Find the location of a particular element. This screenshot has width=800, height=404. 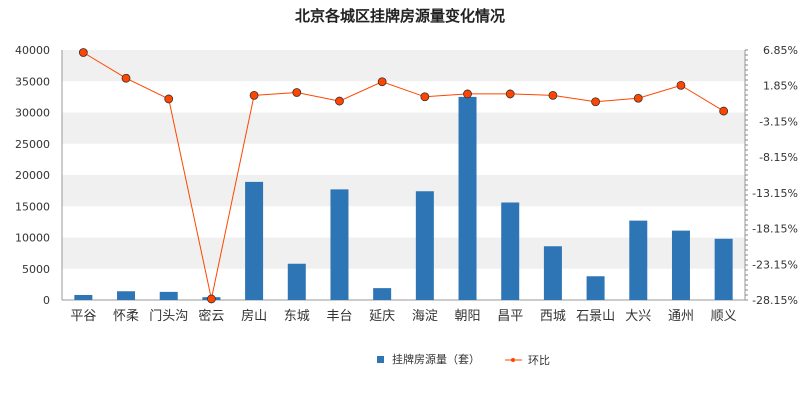

x-tick-label: 石景山 is located at coordinates (595, 316).